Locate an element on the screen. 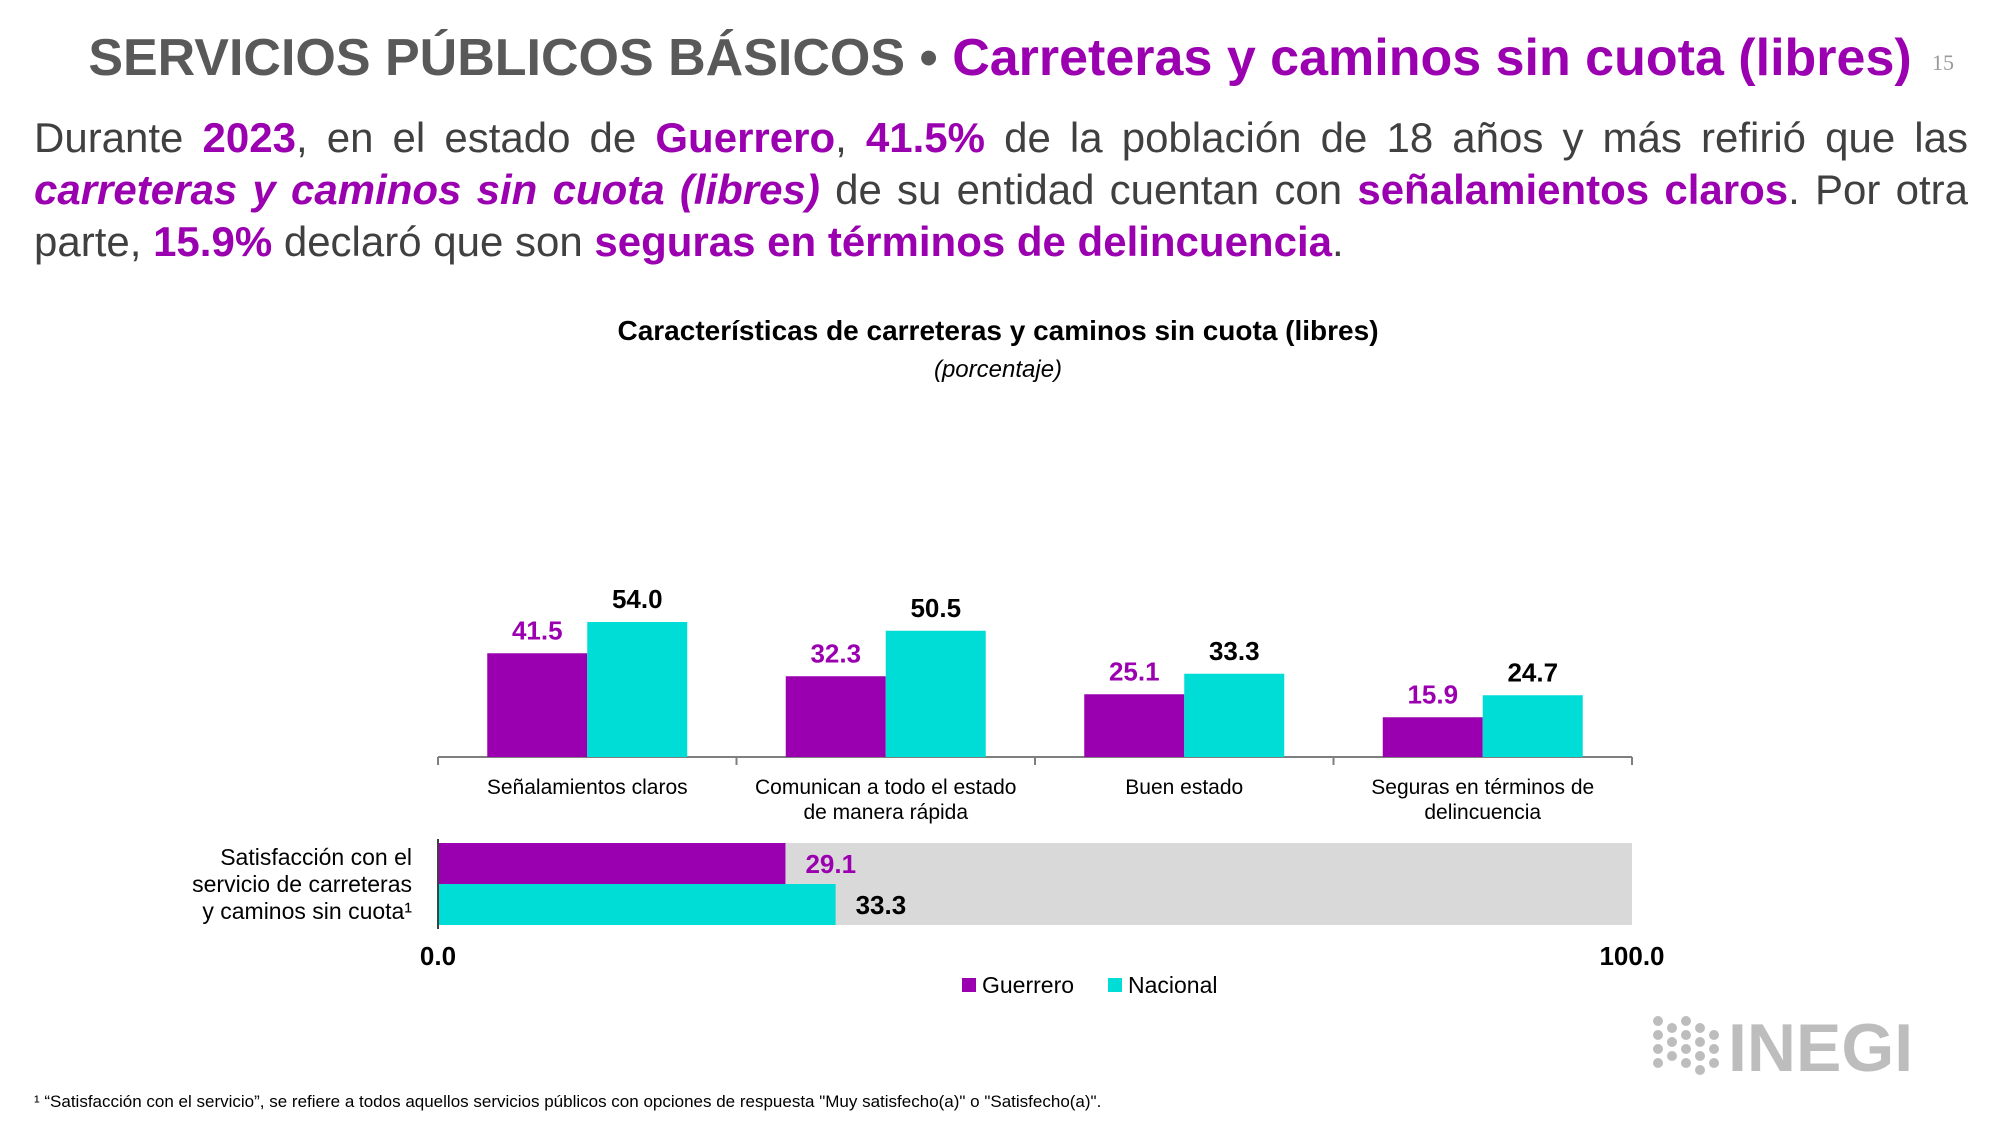 The width and height of the screenshot is (2000, 1125). category-label: Señalamientos claros is located at coordinates (587, 787).